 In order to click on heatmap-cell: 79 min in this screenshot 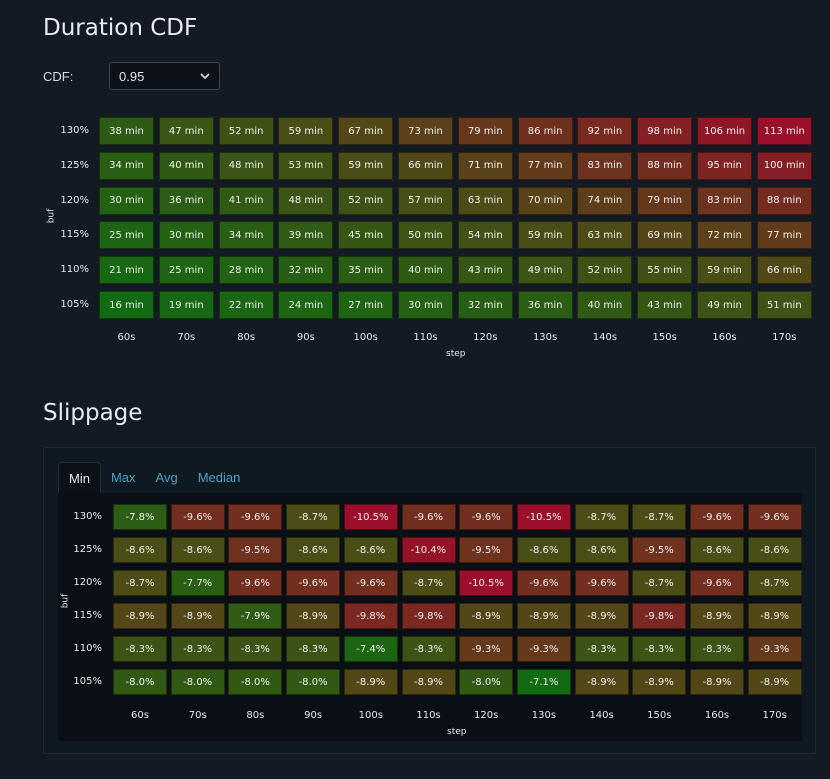, I will do `click(485, 131)`.